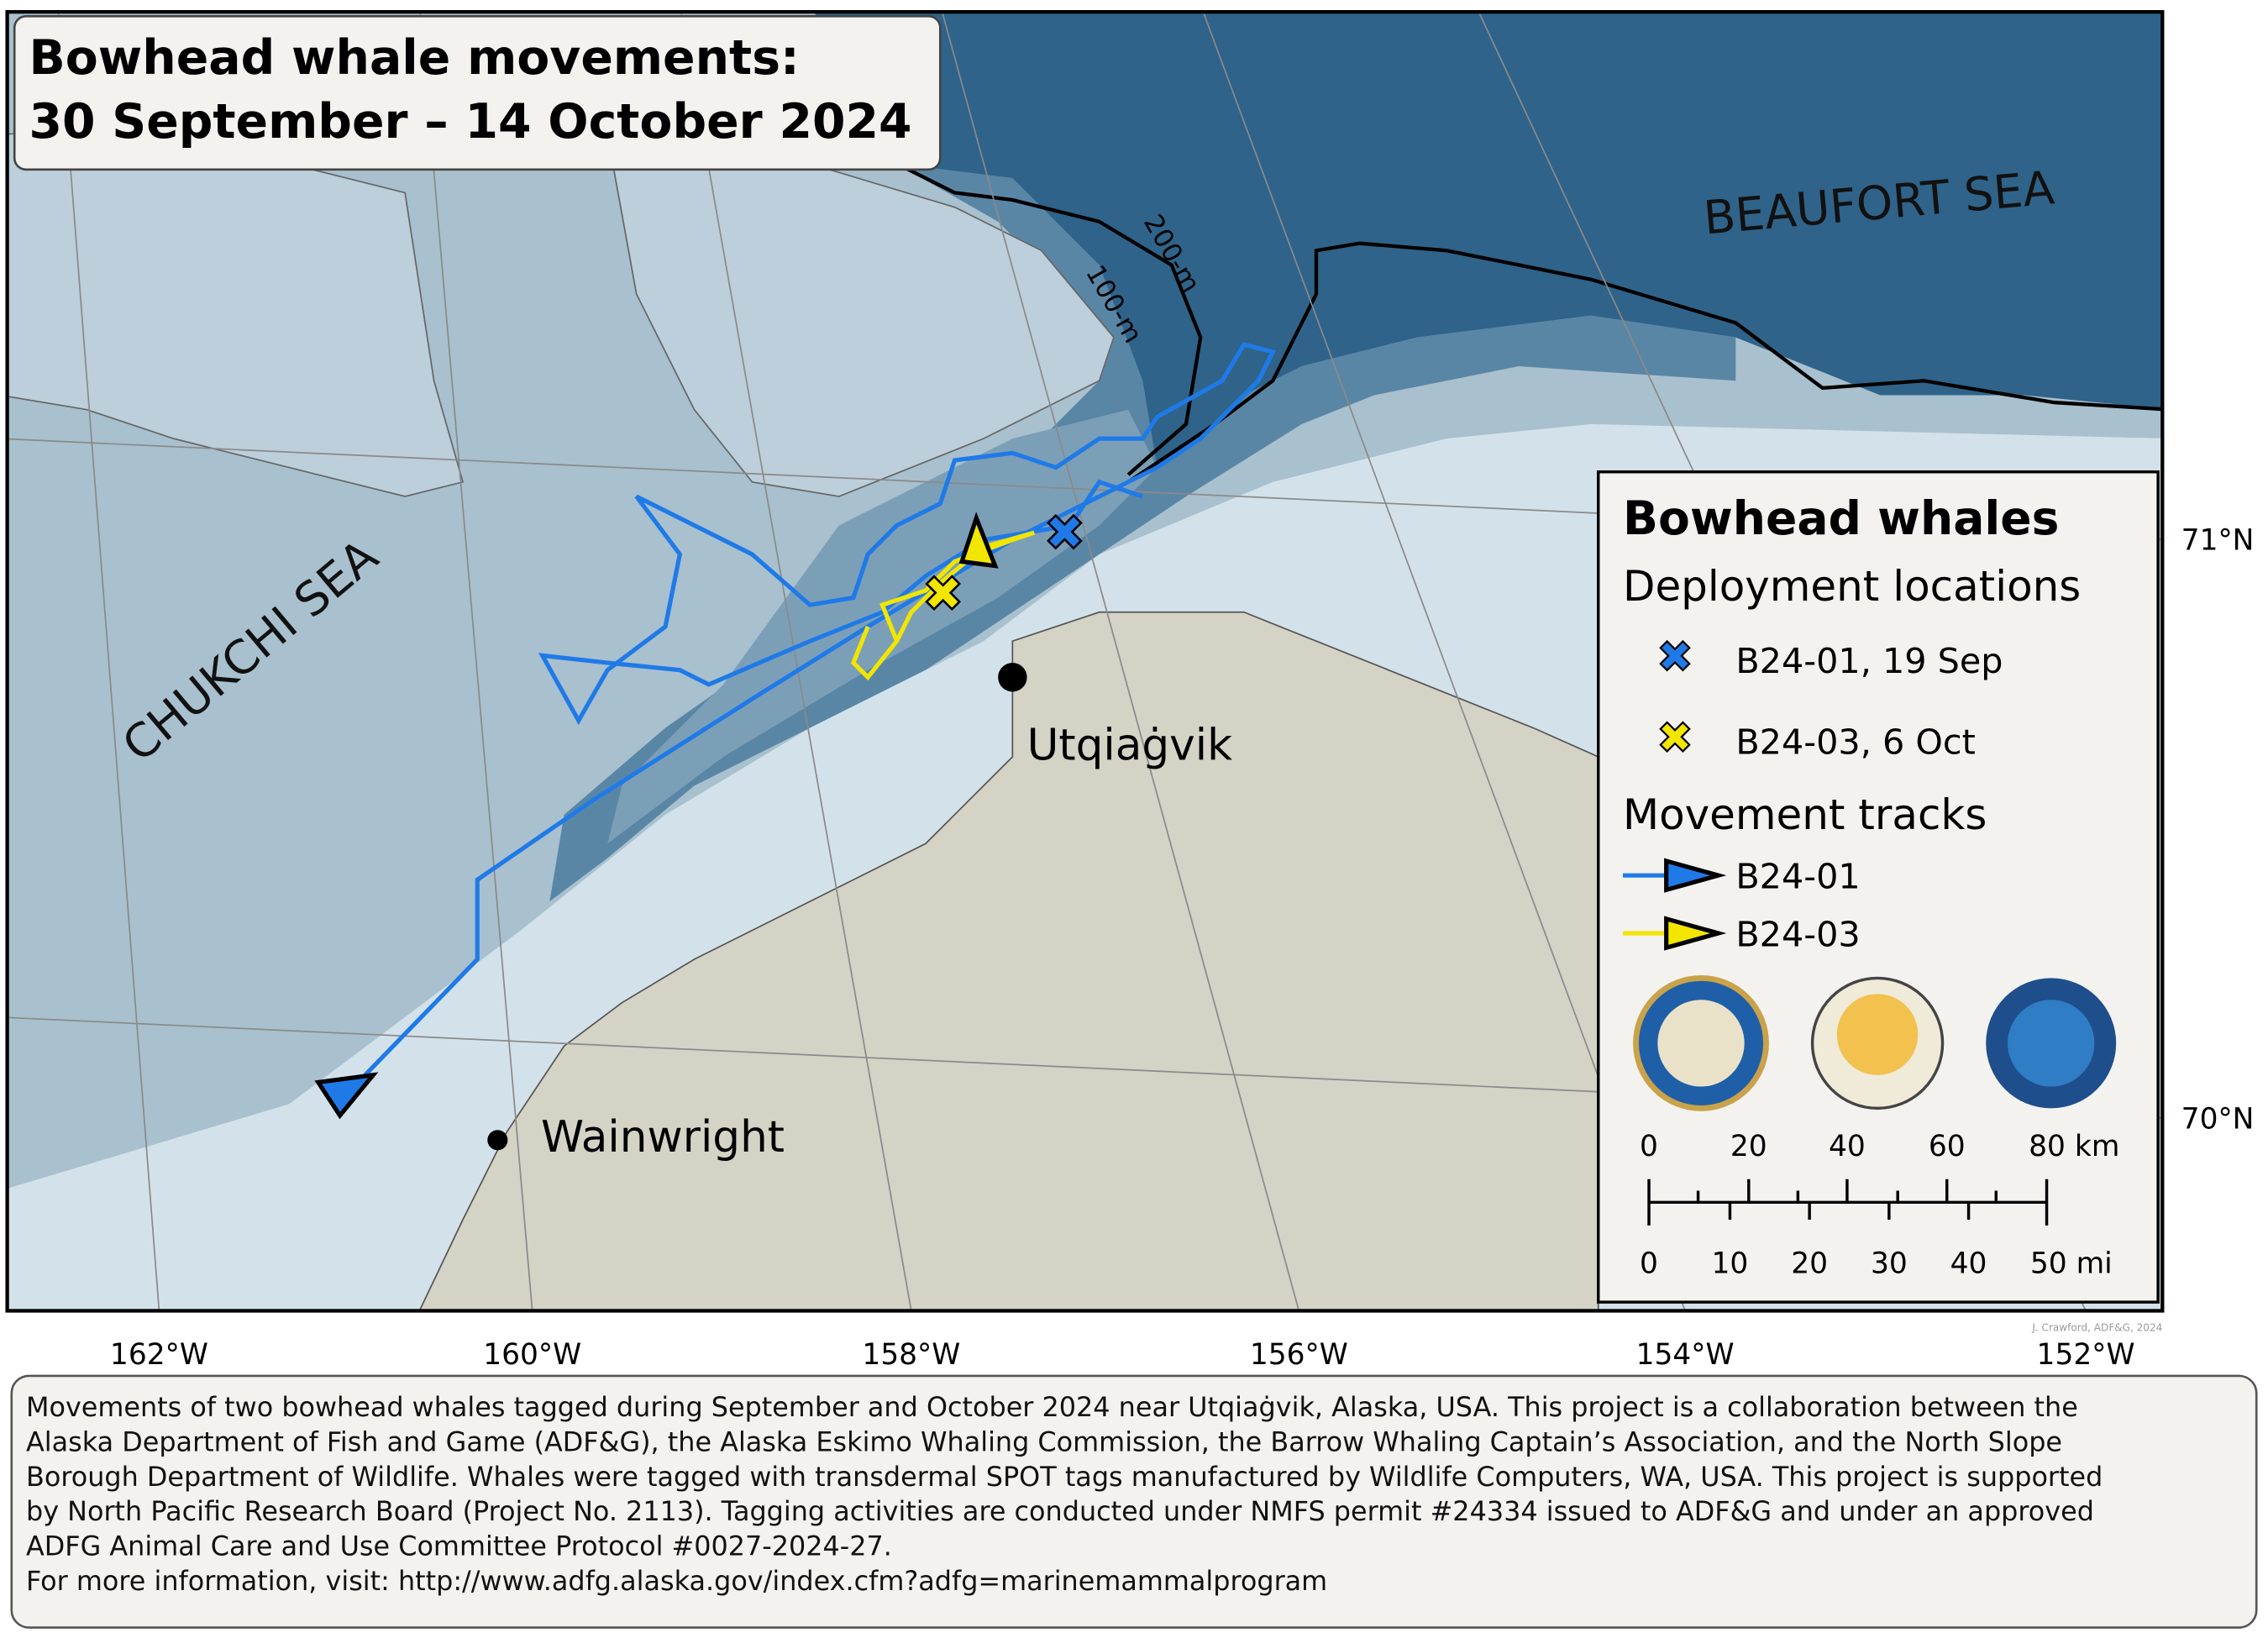 This screenshot has width=2268, height=1638. I want to click on scale-label: 50 mi, so click(2071, 1264).